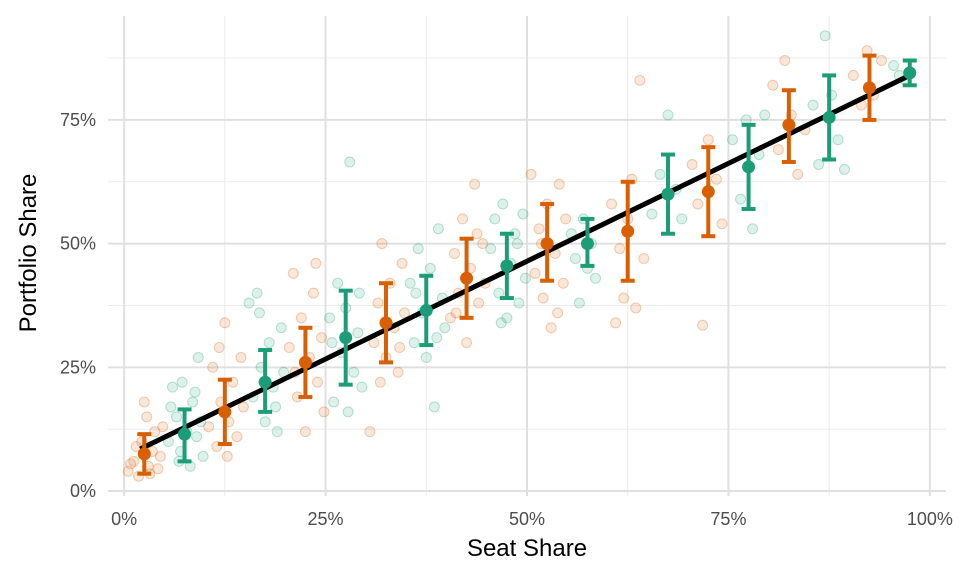 This screenshot has width=960, height=576. I want to click on x-tick-label: 100%, so click(930, 519).